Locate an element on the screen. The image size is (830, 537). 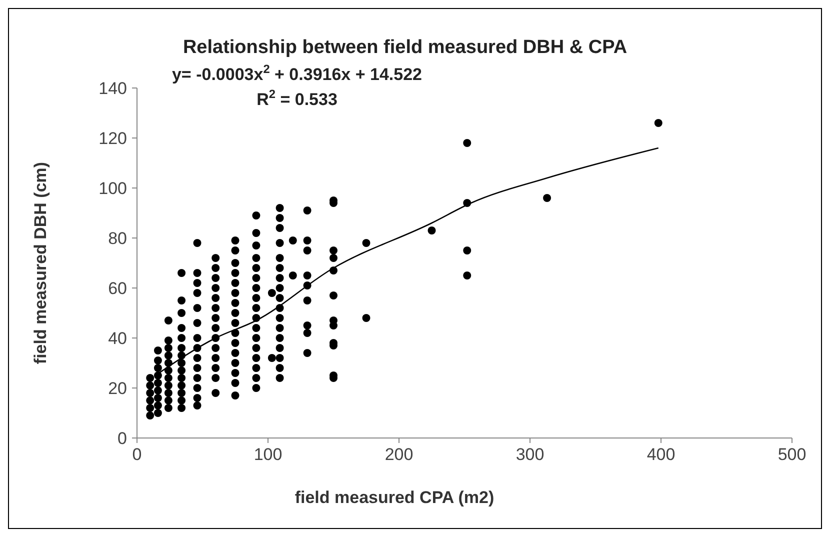
y-tick-label: 0 is located at coordinates (122, 438).